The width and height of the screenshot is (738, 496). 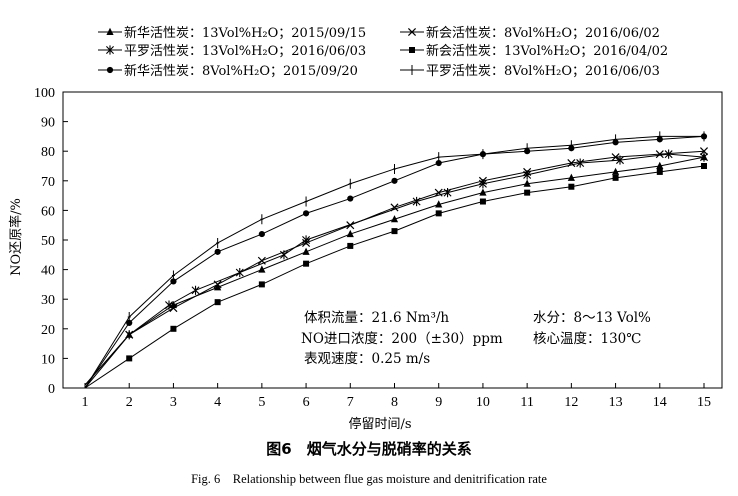 I want to click on y-tick-label: 10, so click(x=48, y=359).